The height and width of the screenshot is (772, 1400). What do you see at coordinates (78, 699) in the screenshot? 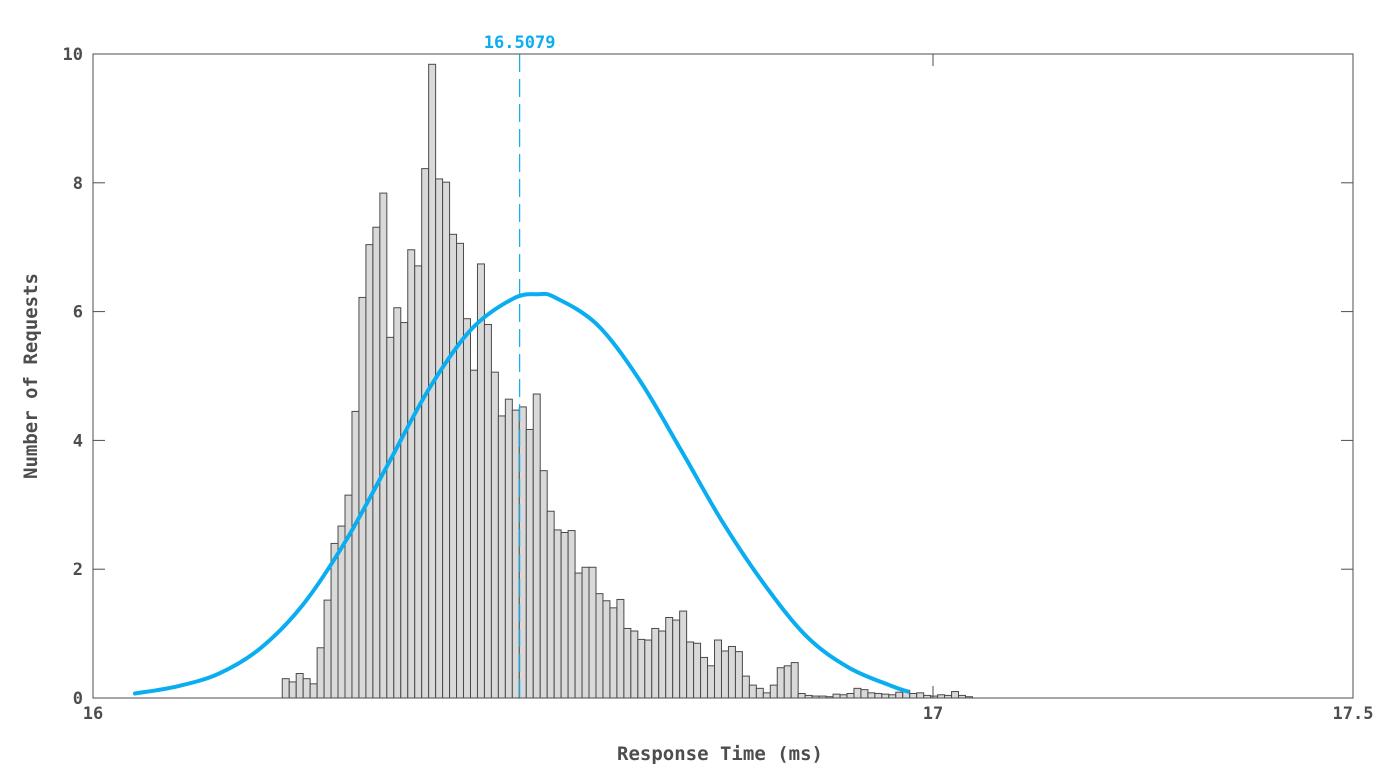
I see `y-tick-label: 0` at bounding box center [78, 699].